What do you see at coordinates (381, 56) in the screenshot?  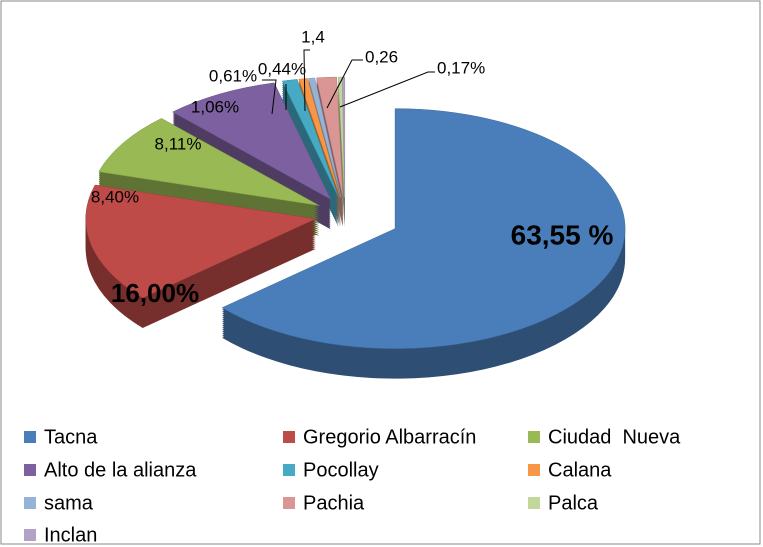 I see `data-label: 0,26` at bounding box center [381, 56].